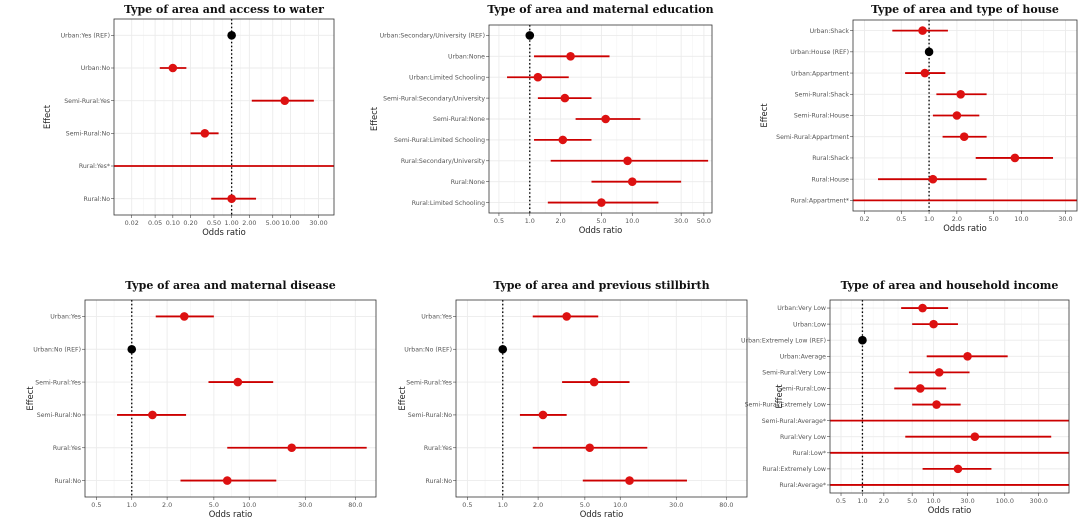  Describe the element at coordinates (439, 140) in the screenshot. I see `row-label: Semi-Rural:Limited Schooling` at that location.